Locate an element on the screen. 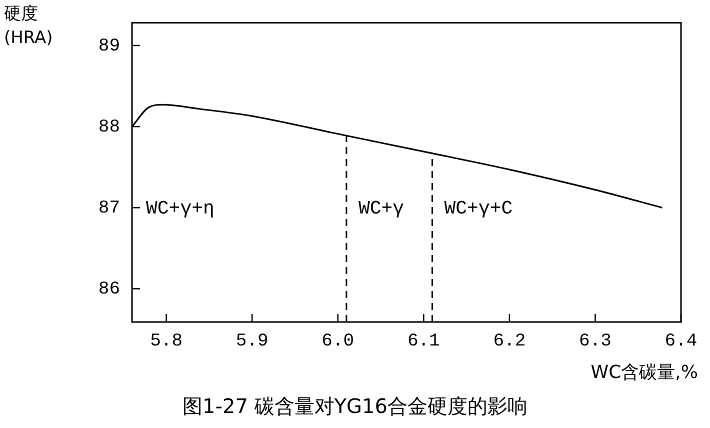 The height and width of the screenshot is (428, 710). x-tick-label: 5.9 is located at coordinates (252, 342).